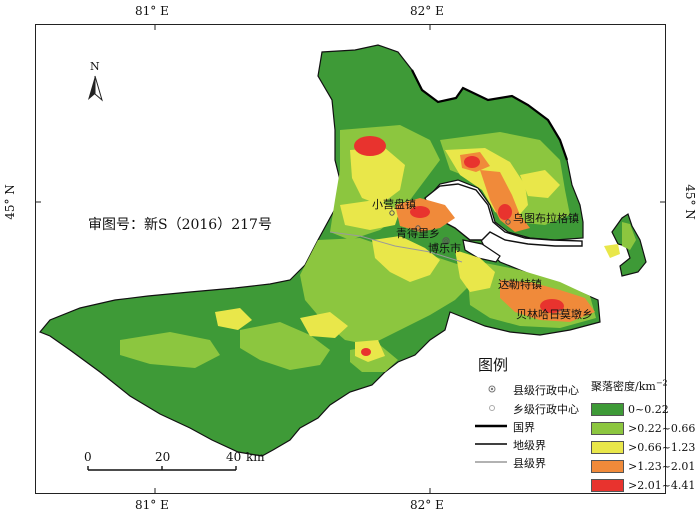  What do you see at coordinates (427, 11) in the screenshot?
I see `top-lon-82: 82° E` at bounding box center [427, 11].